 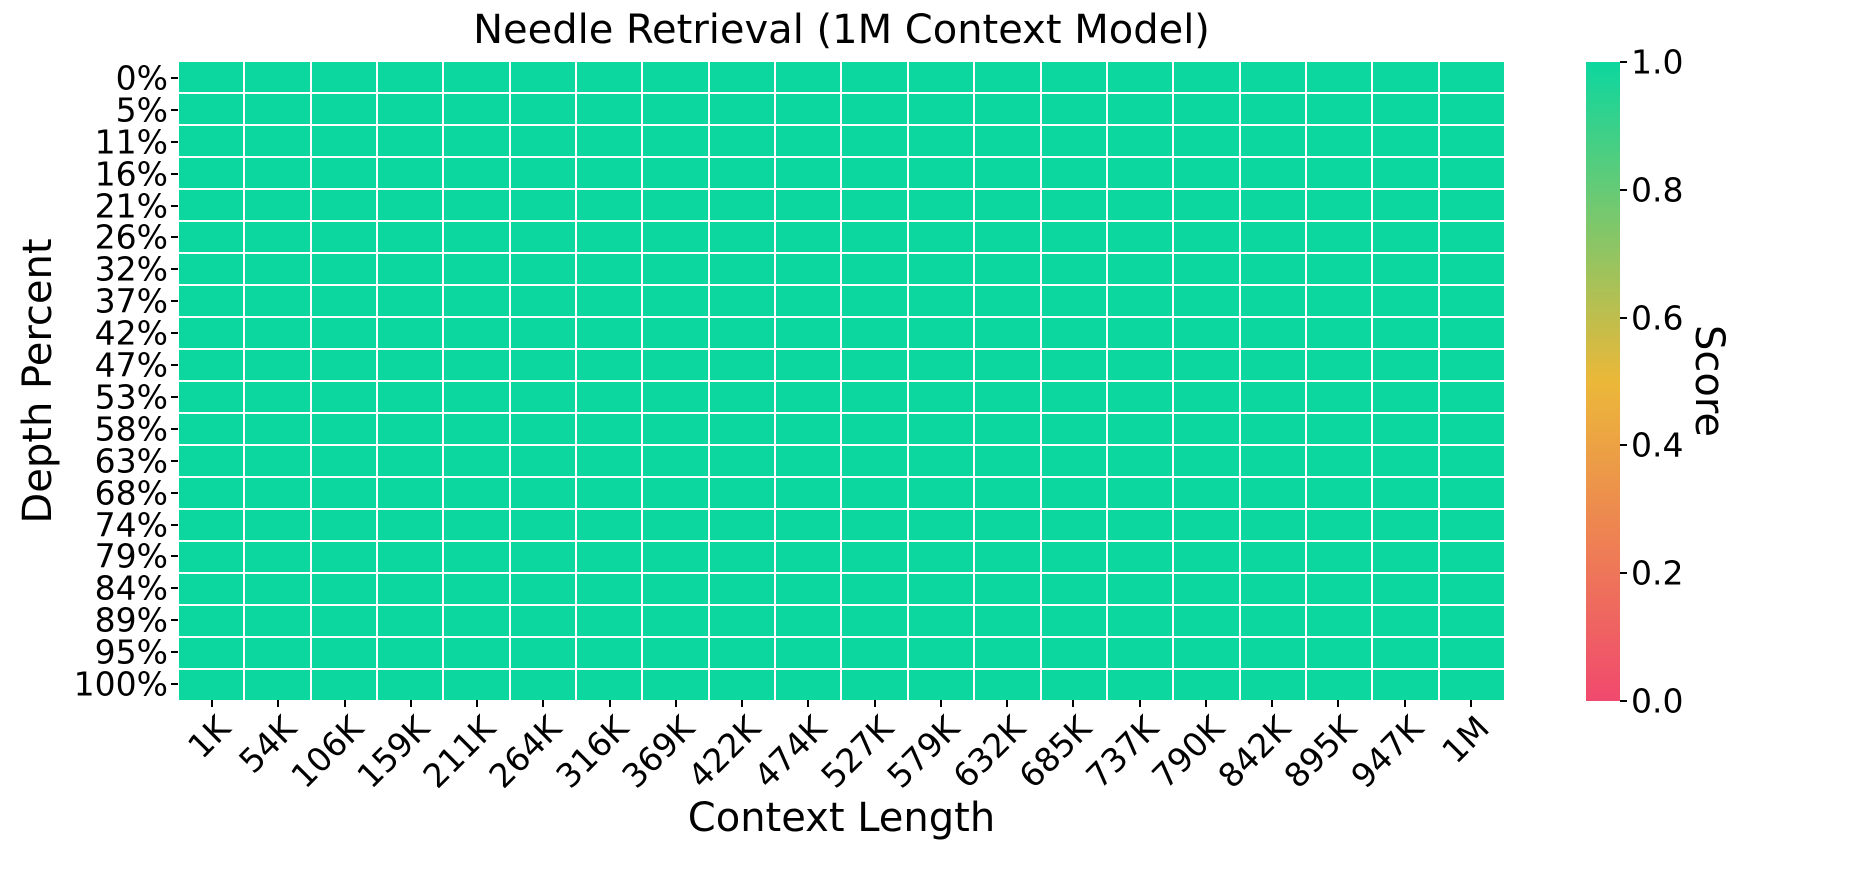 I want to click on colorbar-tick-label: 1.0, so click(x=1657, y=62).